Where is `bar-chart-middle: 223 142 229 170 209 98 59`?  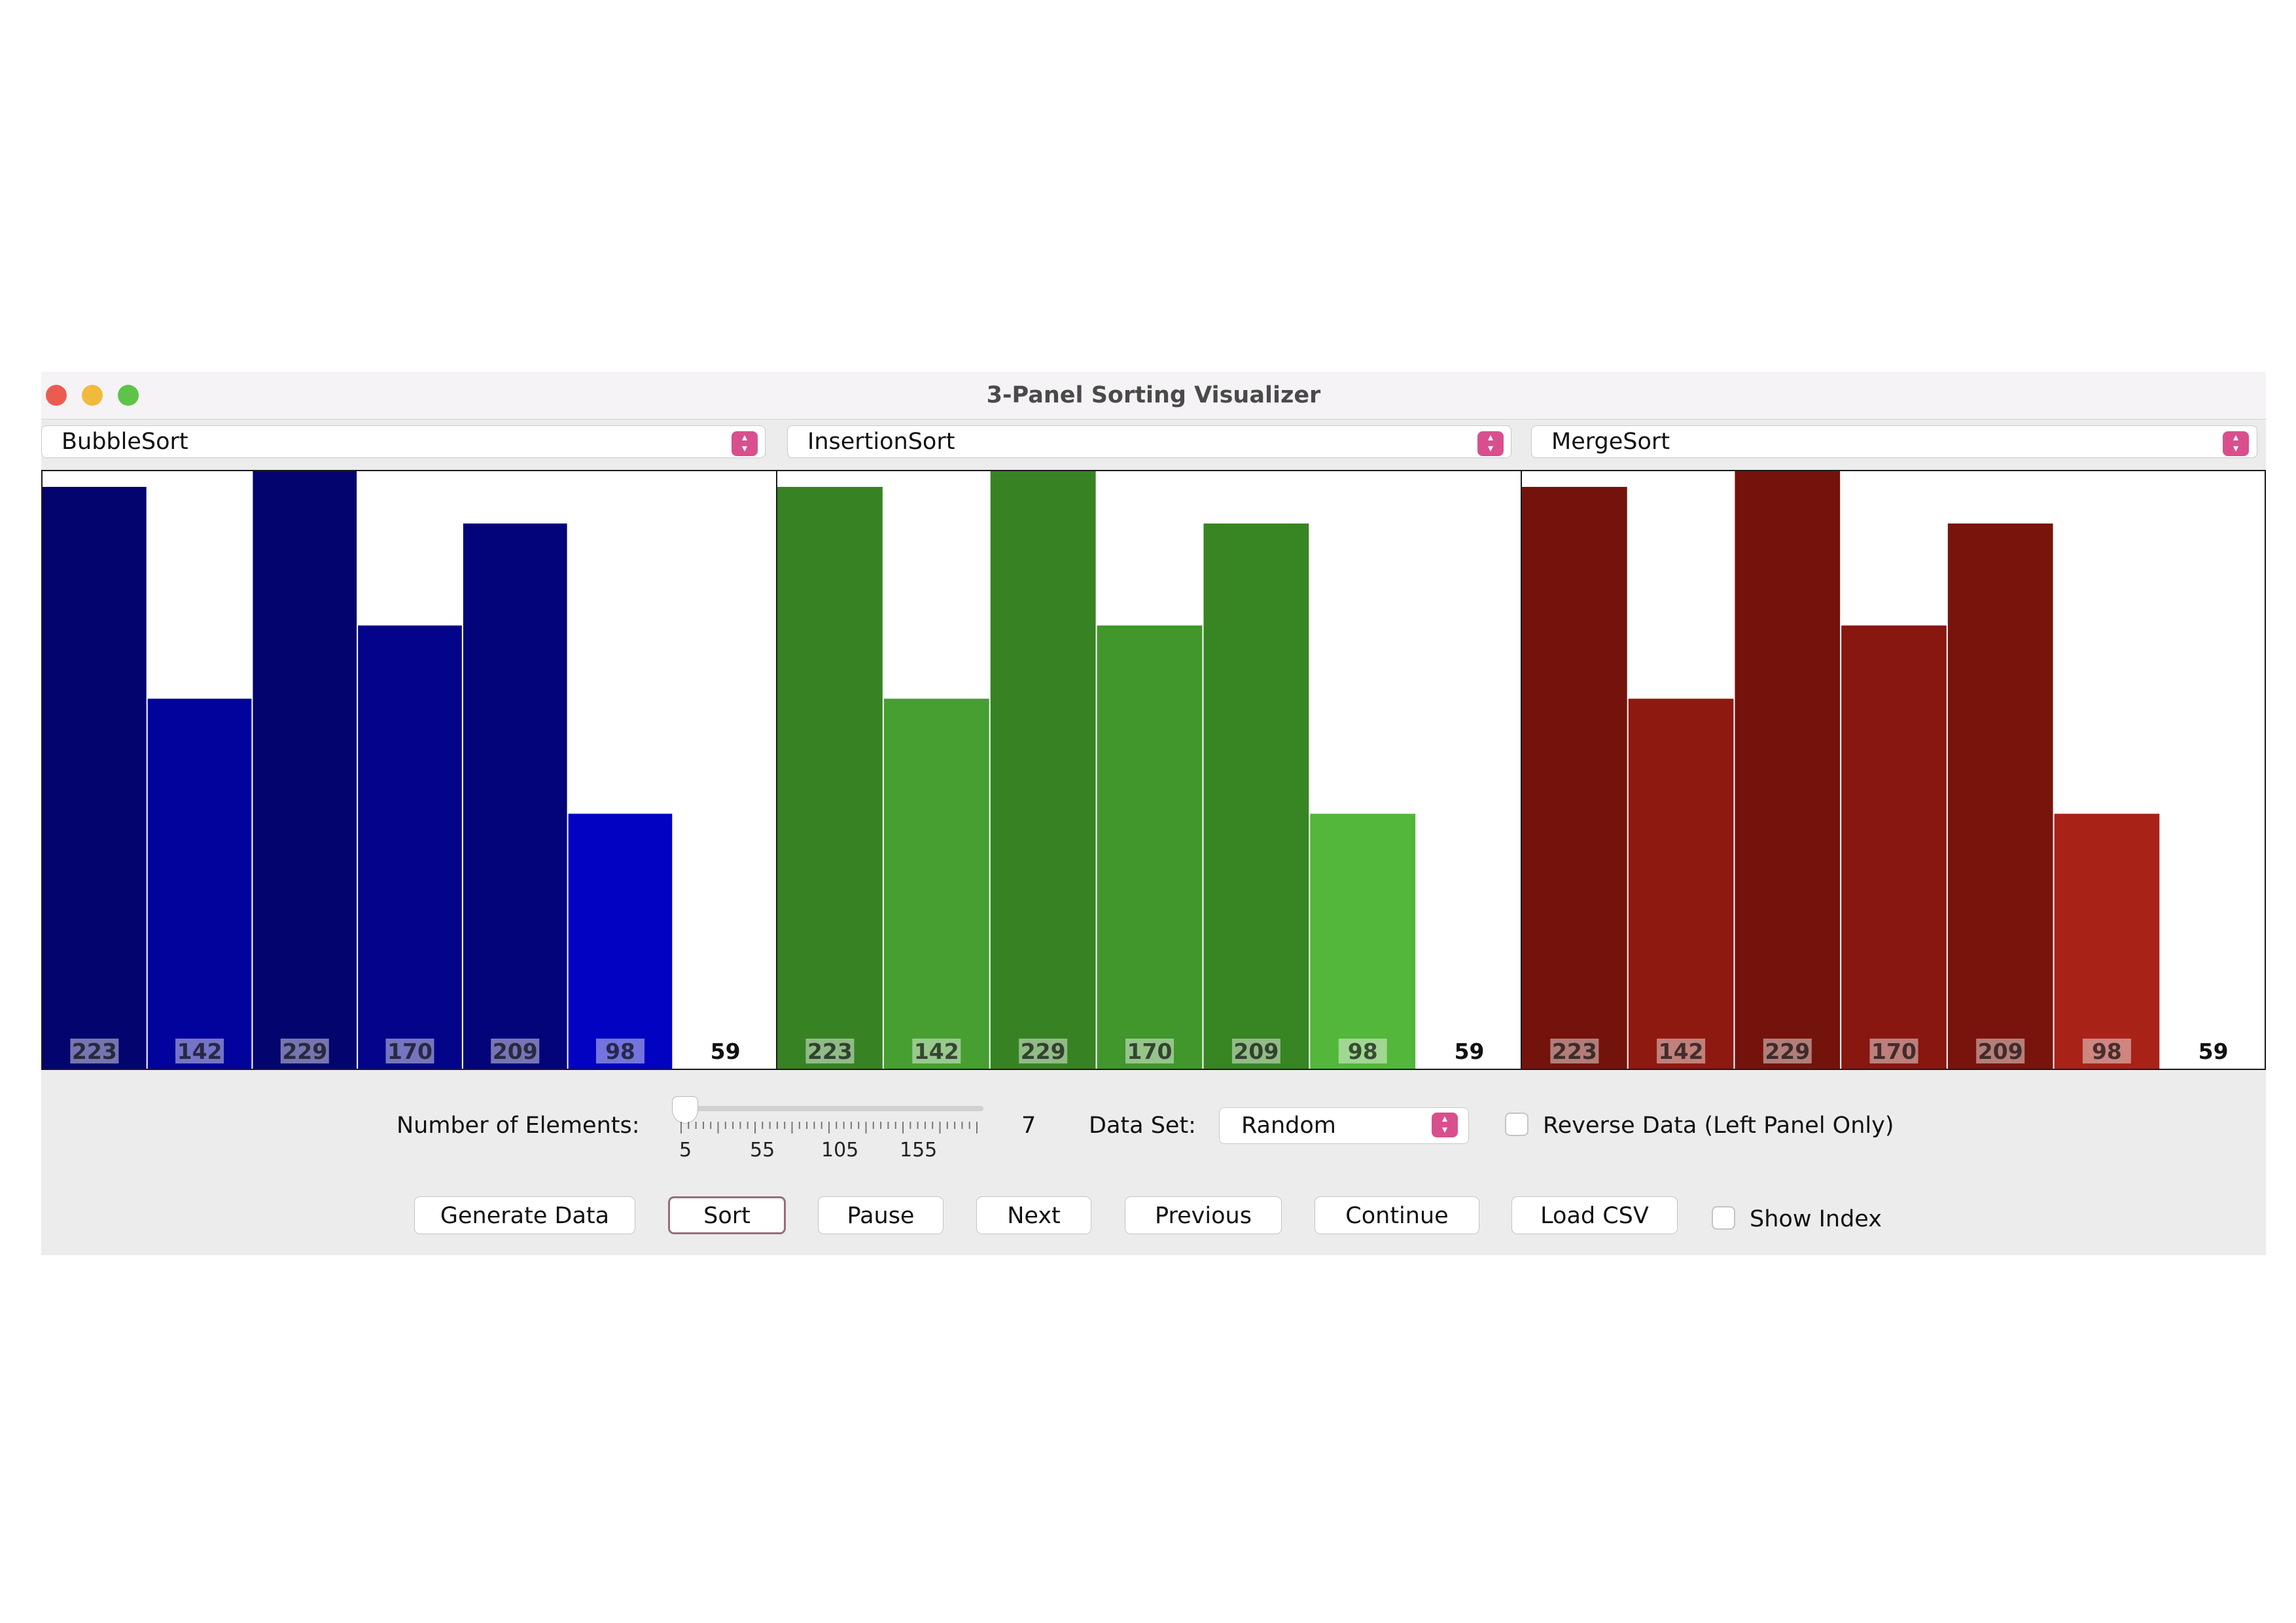 bar-chart-middle: 223 142 229 170 209 98 59 is located at coordinates (1149, 770).